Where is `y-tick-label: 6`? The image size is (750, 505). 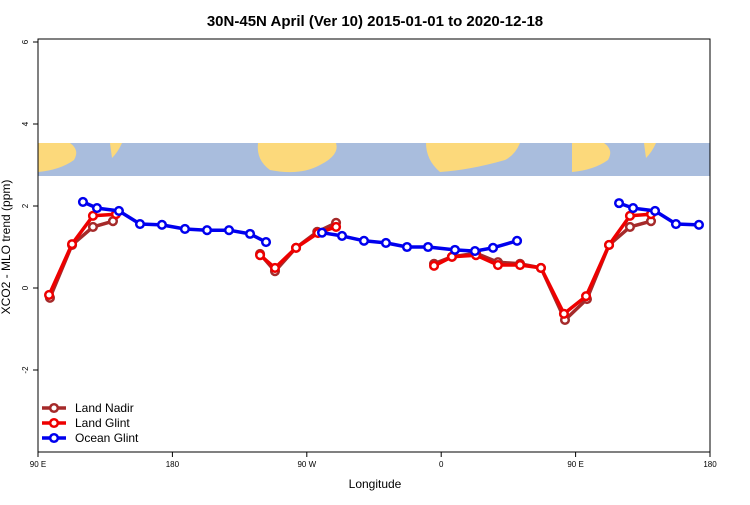
y-tick-label: 6 is located at coordinates (25, 41).